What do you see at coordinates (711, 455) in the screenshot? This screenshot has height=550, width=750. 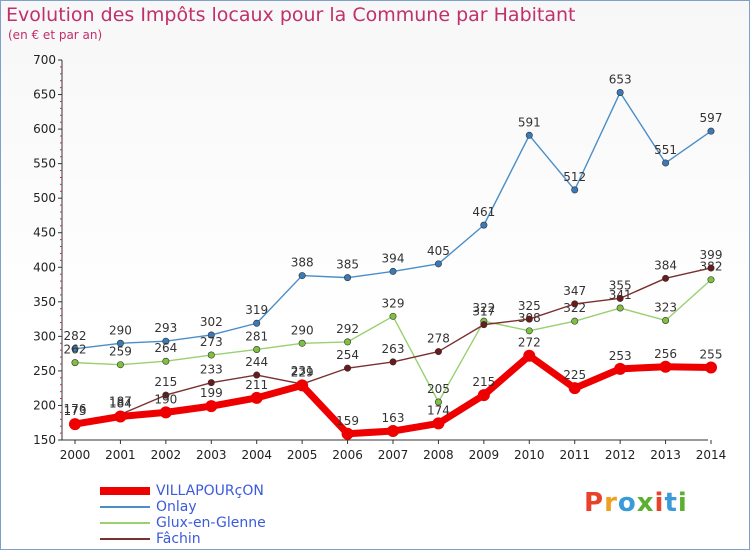 I see `x-tick-label: 2014` at bounding box center [711, 455].